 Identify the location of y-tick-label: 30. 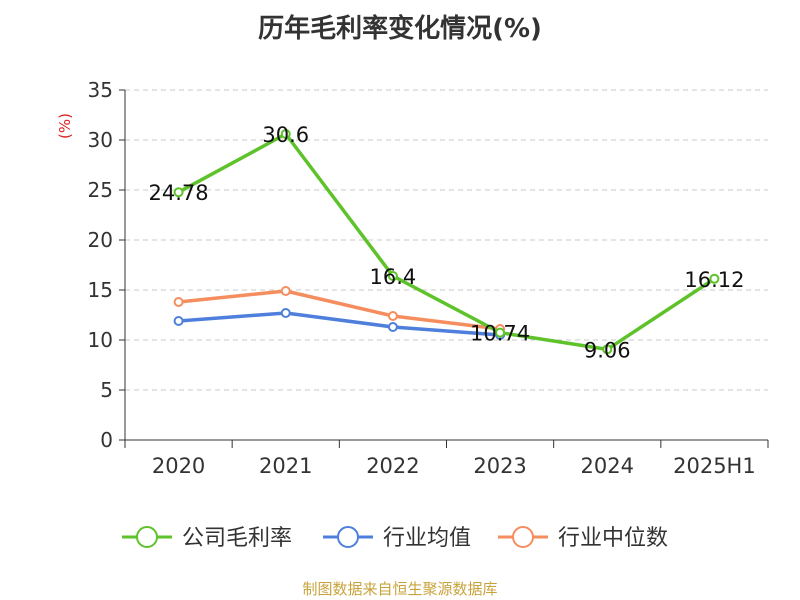
(100, 140).